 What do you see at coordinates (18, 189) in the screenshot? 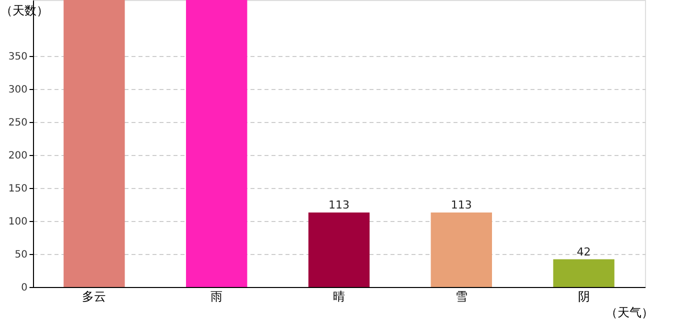
I see `y-tick-label: 150` at bounding box center [18, 189].